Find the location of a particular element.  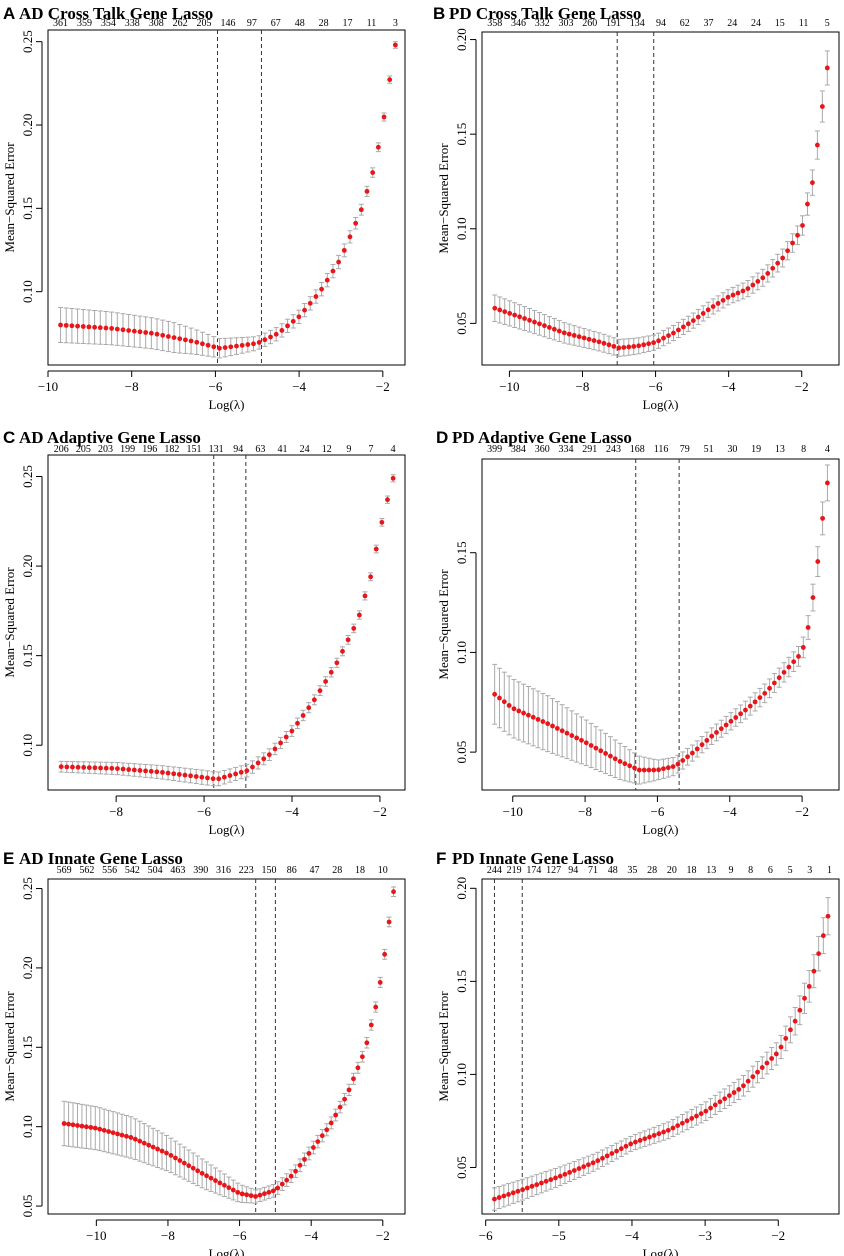

top-count-label: 182 is located at coordinates (171, 449).